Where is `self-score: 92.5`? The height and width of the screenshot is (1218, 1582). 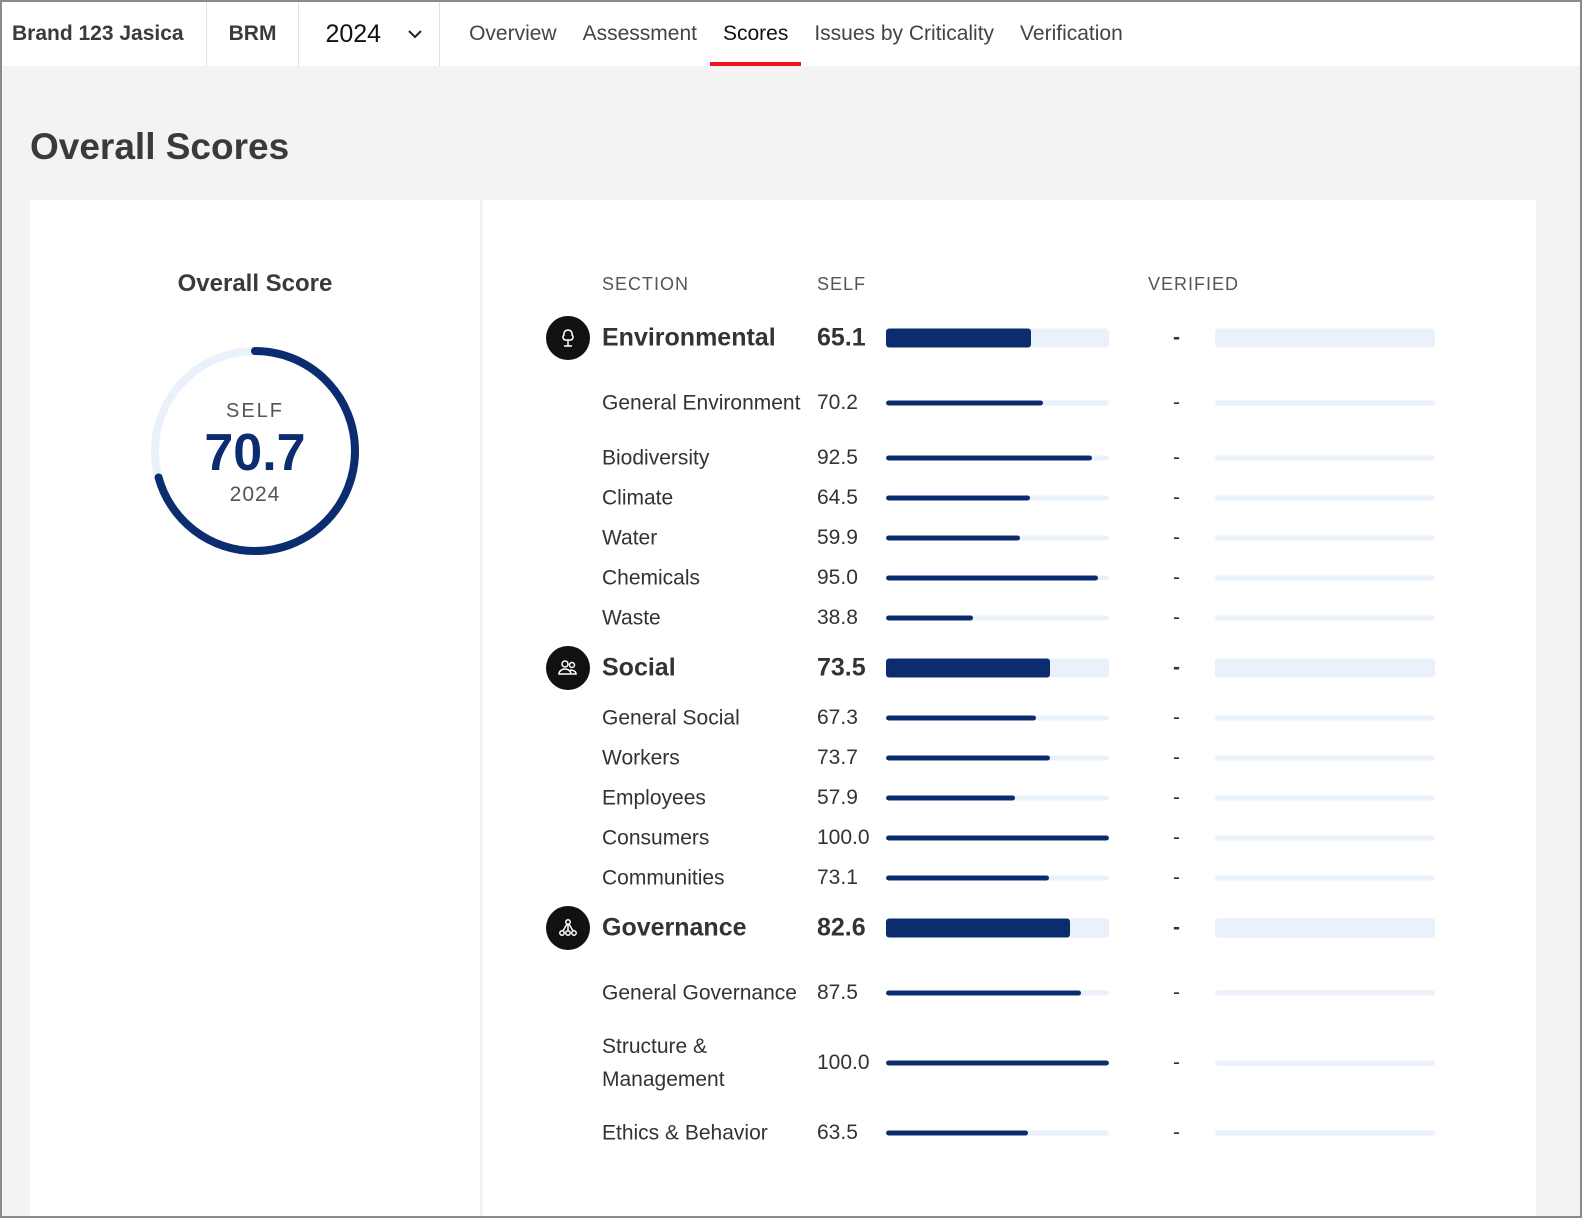 self-score: 92.5 is located at coordinates (837, 457).